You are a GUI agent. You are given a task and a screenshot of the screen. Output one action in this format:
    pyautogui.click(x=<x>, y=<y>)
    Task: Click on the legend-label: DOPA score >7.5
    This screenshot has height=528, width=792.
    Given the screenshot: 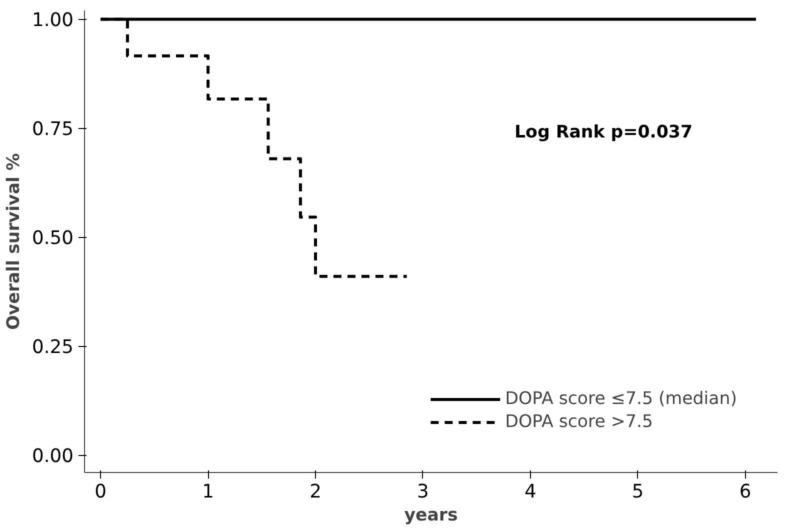 What is the action you would take?
    pyautogui.click(x=579, y=422)
    